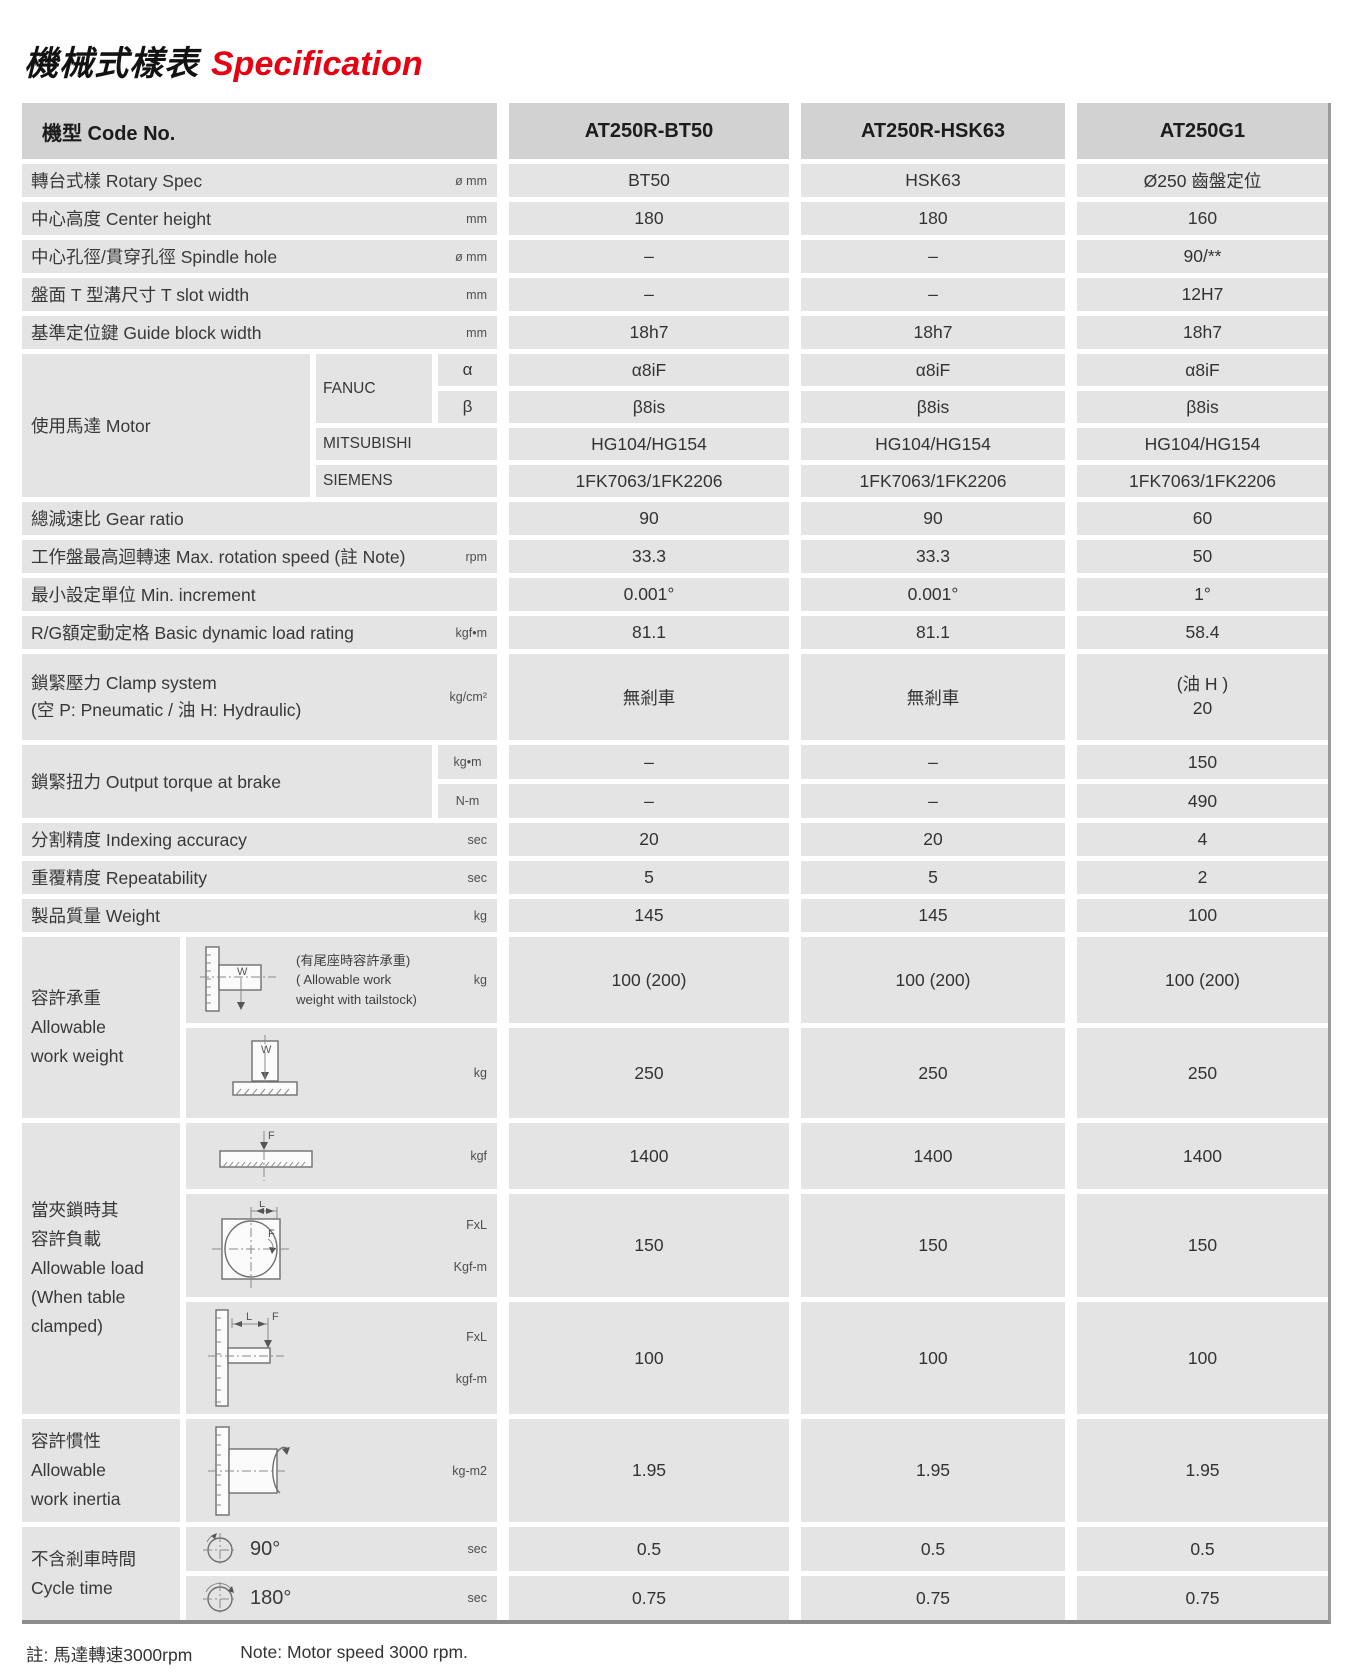 This screenshot has width=1350, height=1675. What do you see at coordinates (933, 180) in the screenshot?
I see `cell-value: HSK63` at bounding box center [933, 180].